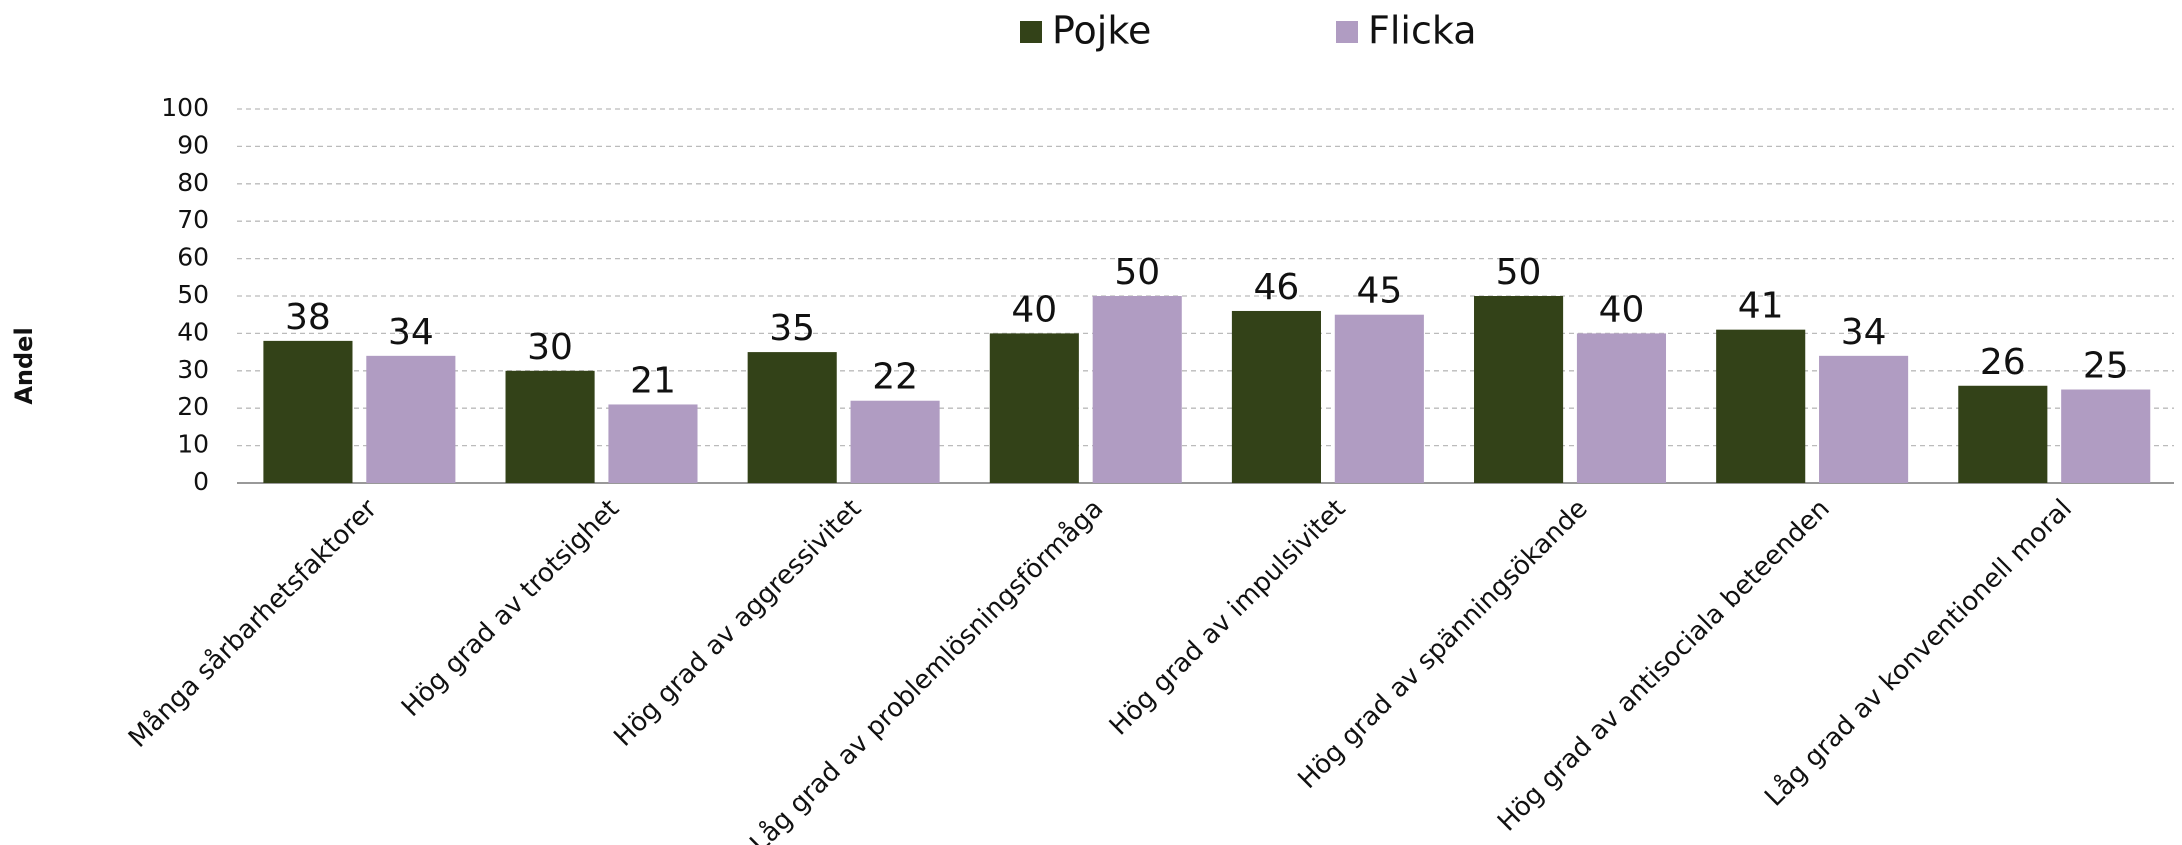 The height and width of the screenshot is (845, 2182). What do you see at coordinates (1422, 31) in the screenshot?
I see `legend-label: Flicka` at bounding box center [1422, 31].